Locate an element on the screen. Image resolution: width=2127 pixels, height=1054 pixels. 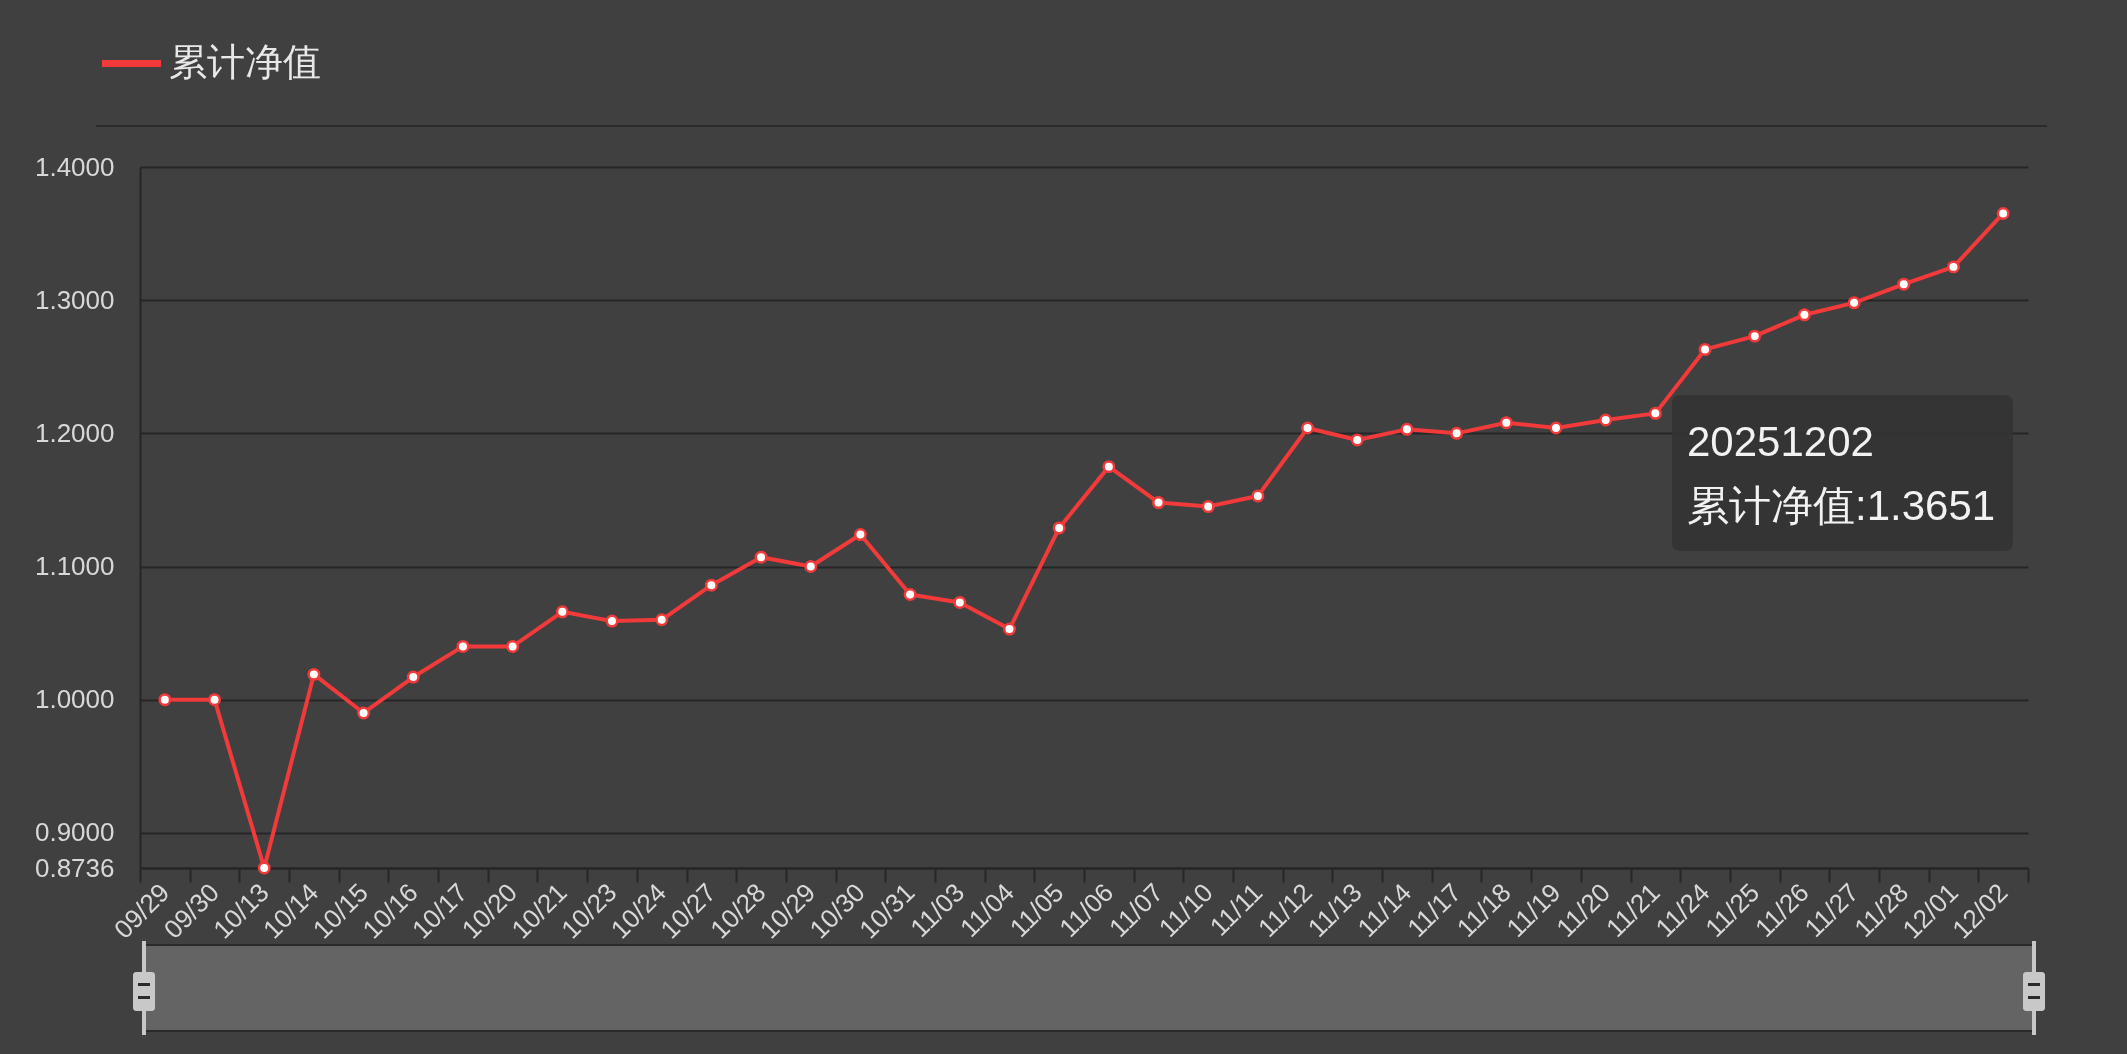
y-tick-label: 1.4000 is located at coordinates (74, 166).